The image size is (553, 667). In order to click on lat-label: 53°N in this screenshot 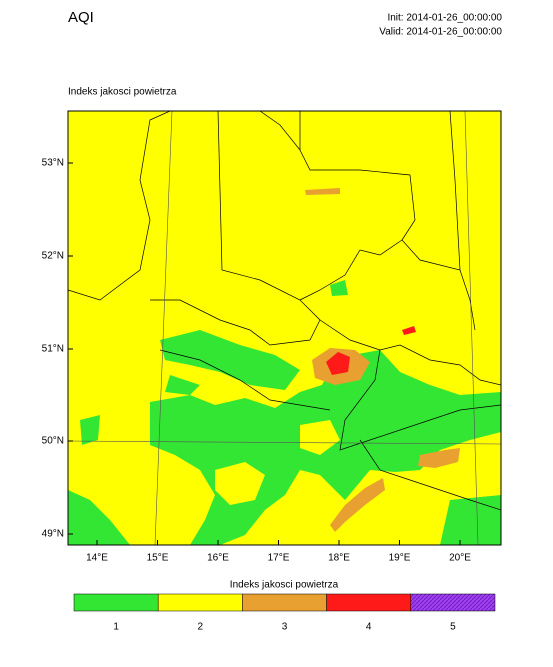, I will do `click(53, 163)`.